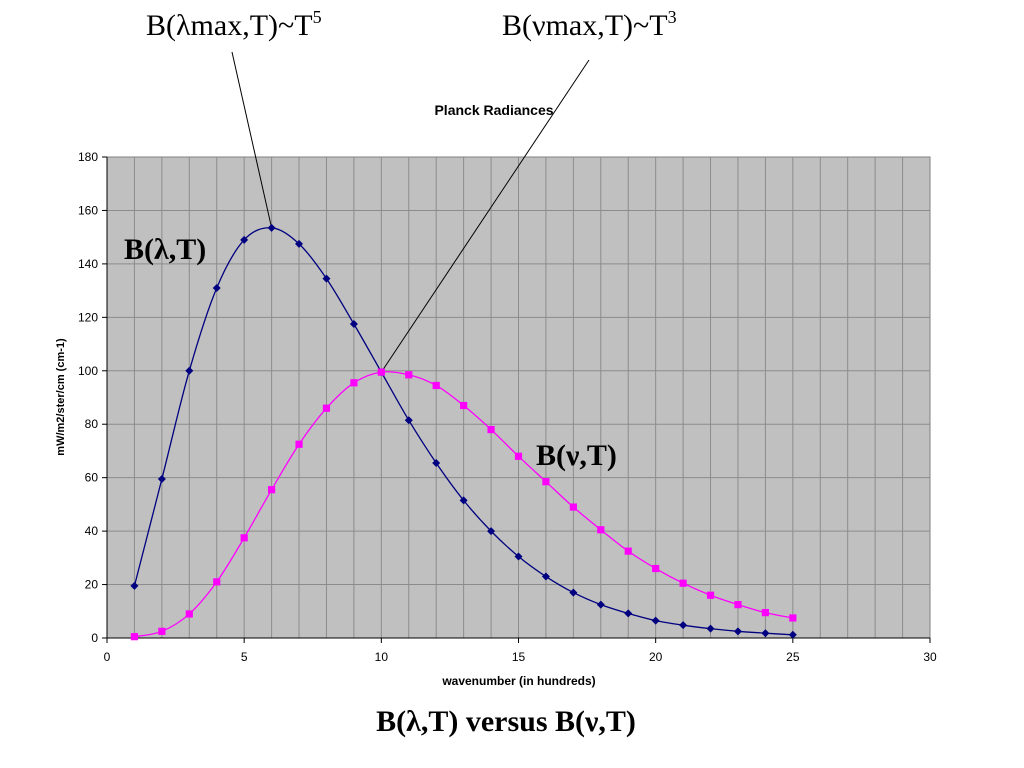 Image resolution: width=1024 pixels, height=768 pixels. What do you see at coordinates (88, 317) in the screenshot?
I see `y-tick-label: 120` at bounding box center [88, 317].